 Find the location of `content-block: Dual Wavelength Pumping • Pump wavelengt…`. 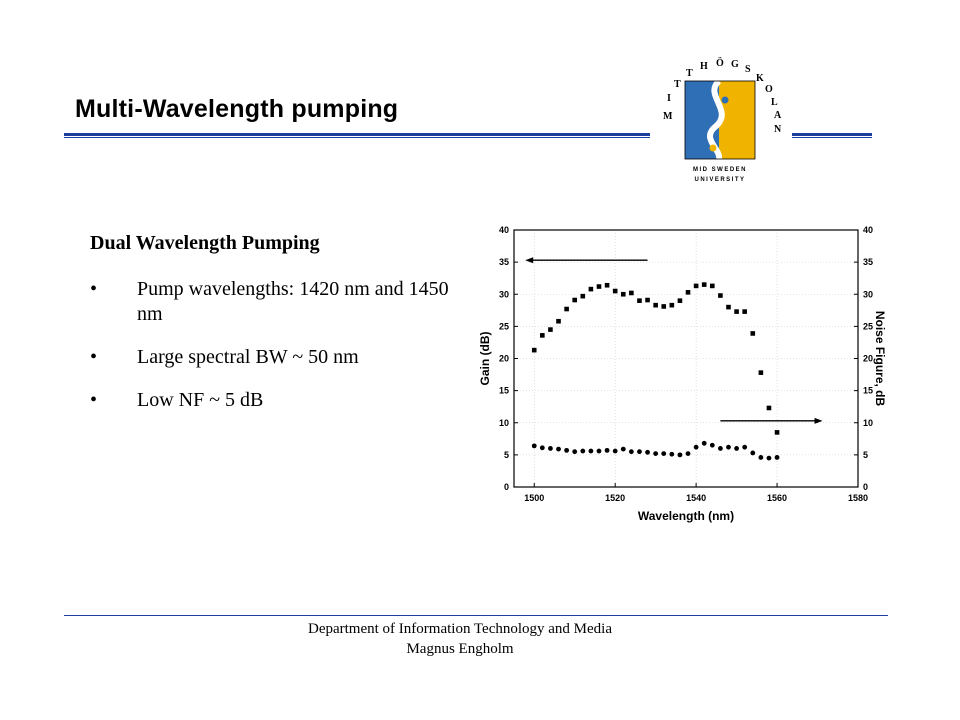

content-block: Dual Wavelength Pumping • Pump wavelengt… is located at coordinates (275, 331).